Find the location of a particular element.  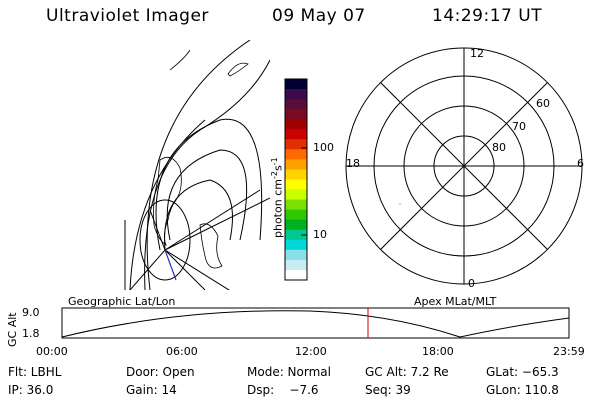

mlat-label-70: 70 is located at coordinates (519, 126).